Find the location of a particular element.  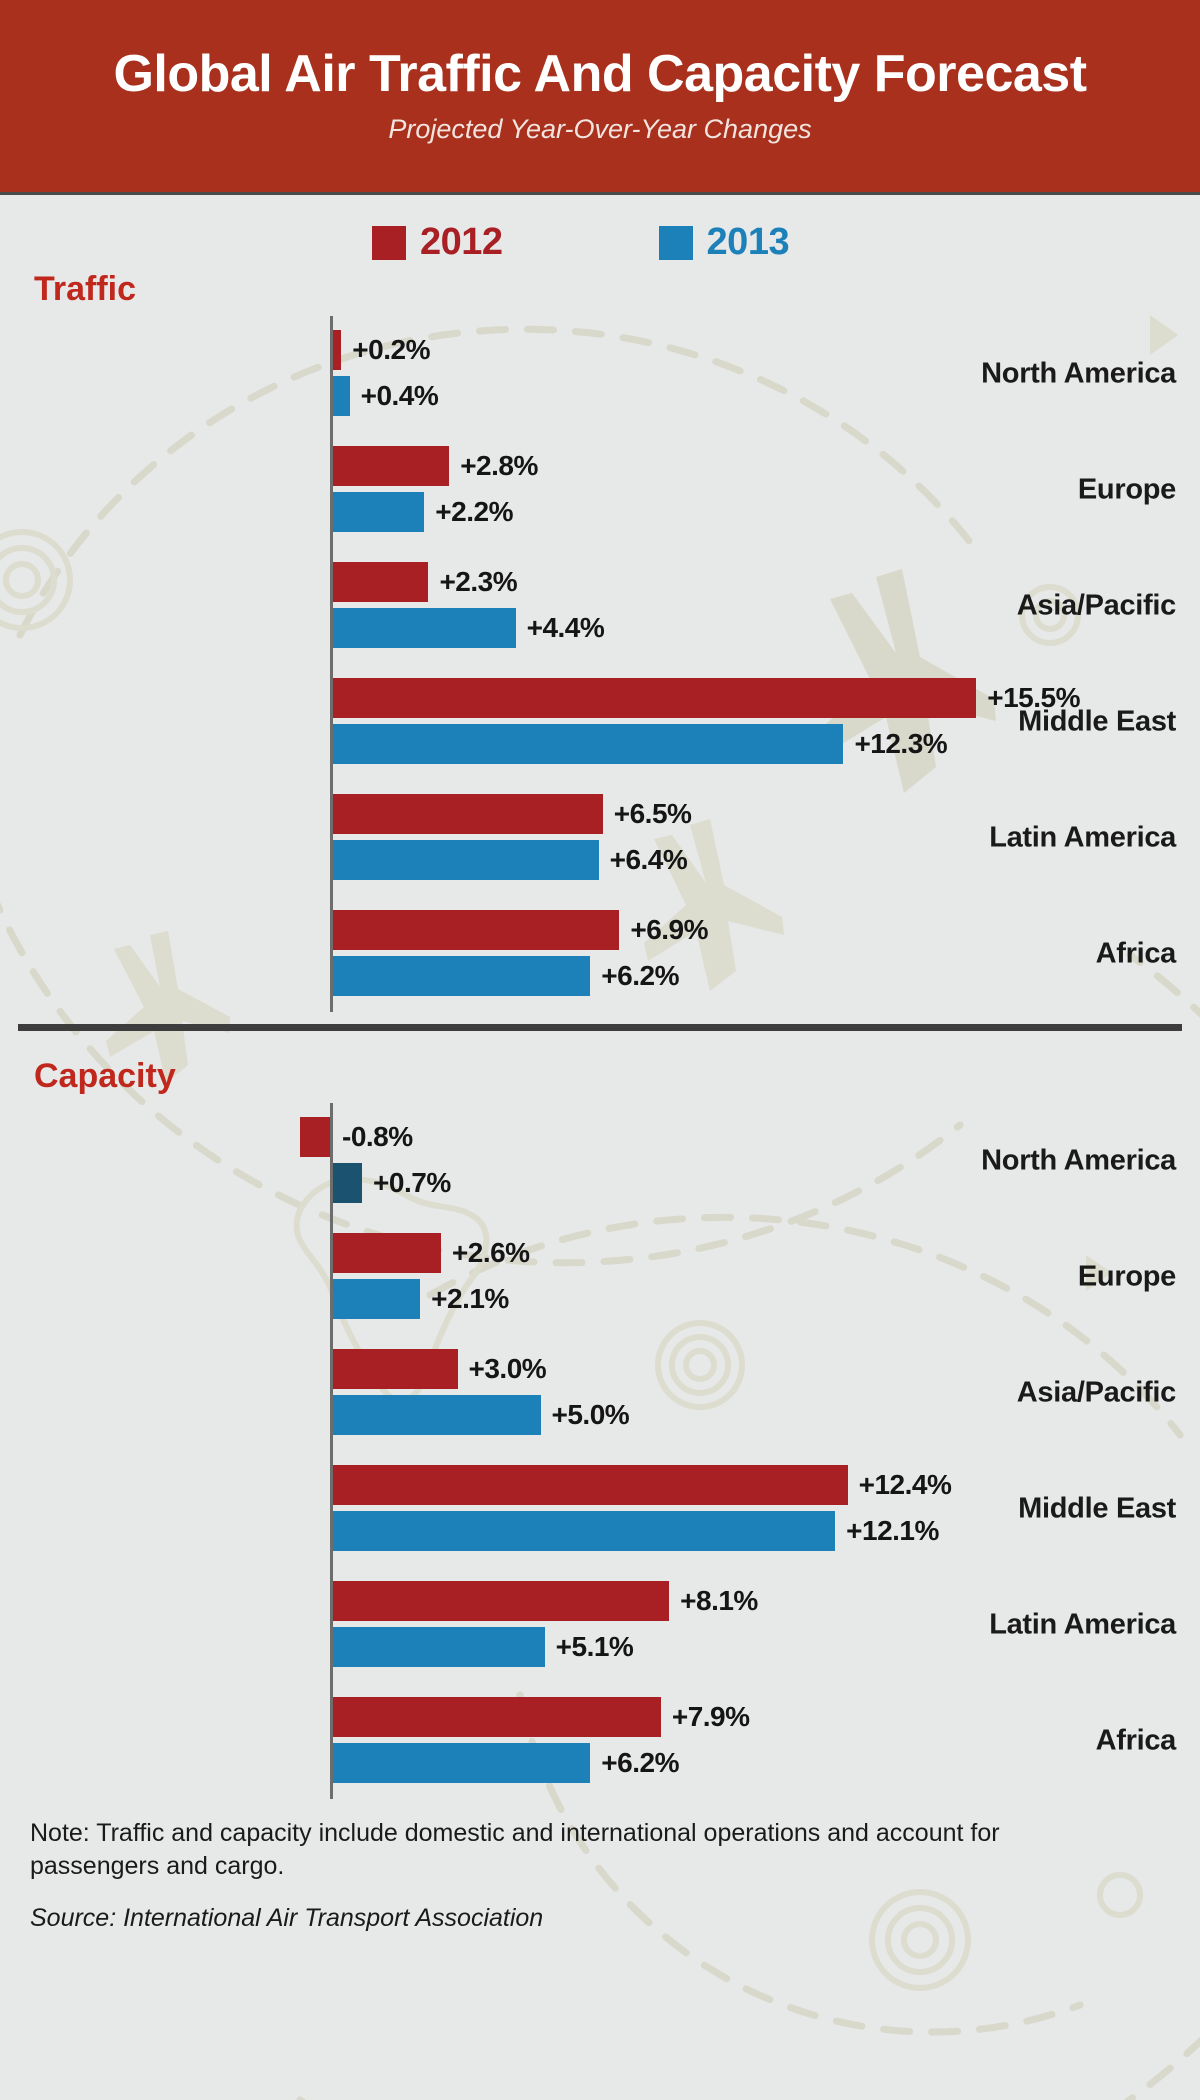

bar-value-label: +8.1% is located at coordinates (719, 1600).